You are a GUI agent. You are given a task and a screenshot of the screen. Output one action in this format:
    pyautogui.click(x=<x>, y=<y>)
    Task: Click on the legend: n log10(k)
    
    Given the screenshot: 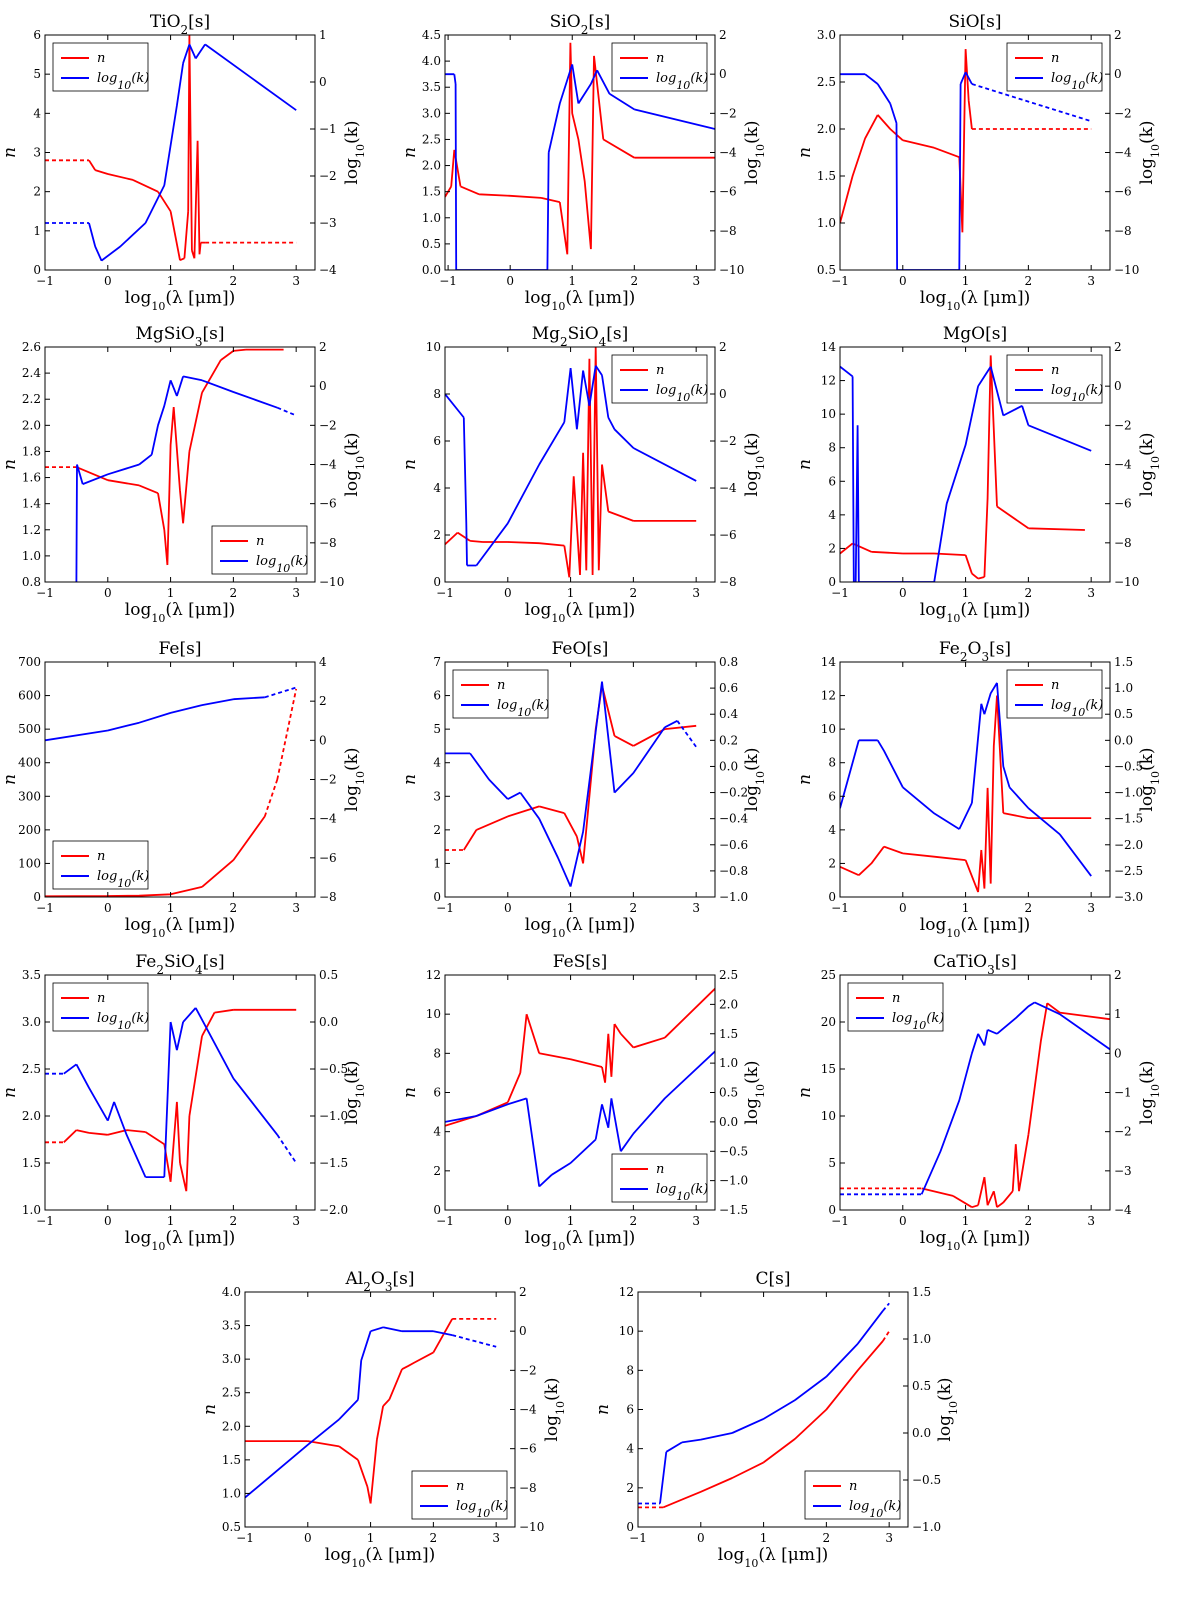 What is the action you would take?
    pyautogui.click(x=659, y=1178)
    